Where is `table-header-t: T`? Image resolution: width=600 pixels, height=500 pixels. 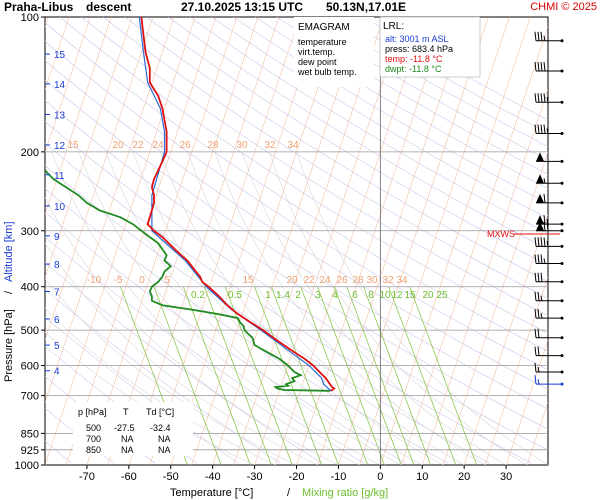 table-header-t: T is located at coordinates (126, 412).